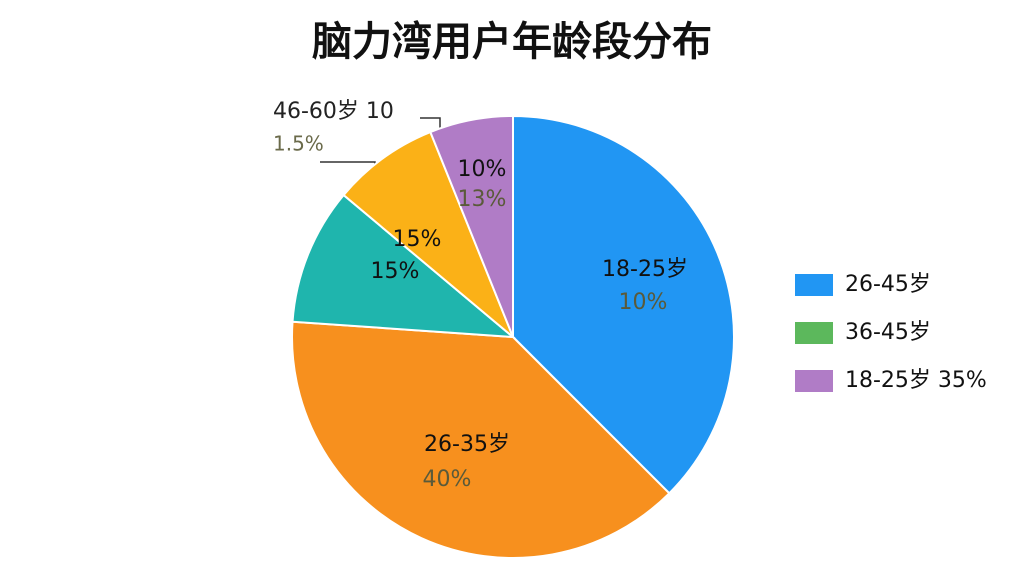 This screenshot has height=576, width=1024. What do you see at coordinates (333, 111) in the screenshot?
I see `callout-label: 46-60岁 10` at bounding box center [333, 111].